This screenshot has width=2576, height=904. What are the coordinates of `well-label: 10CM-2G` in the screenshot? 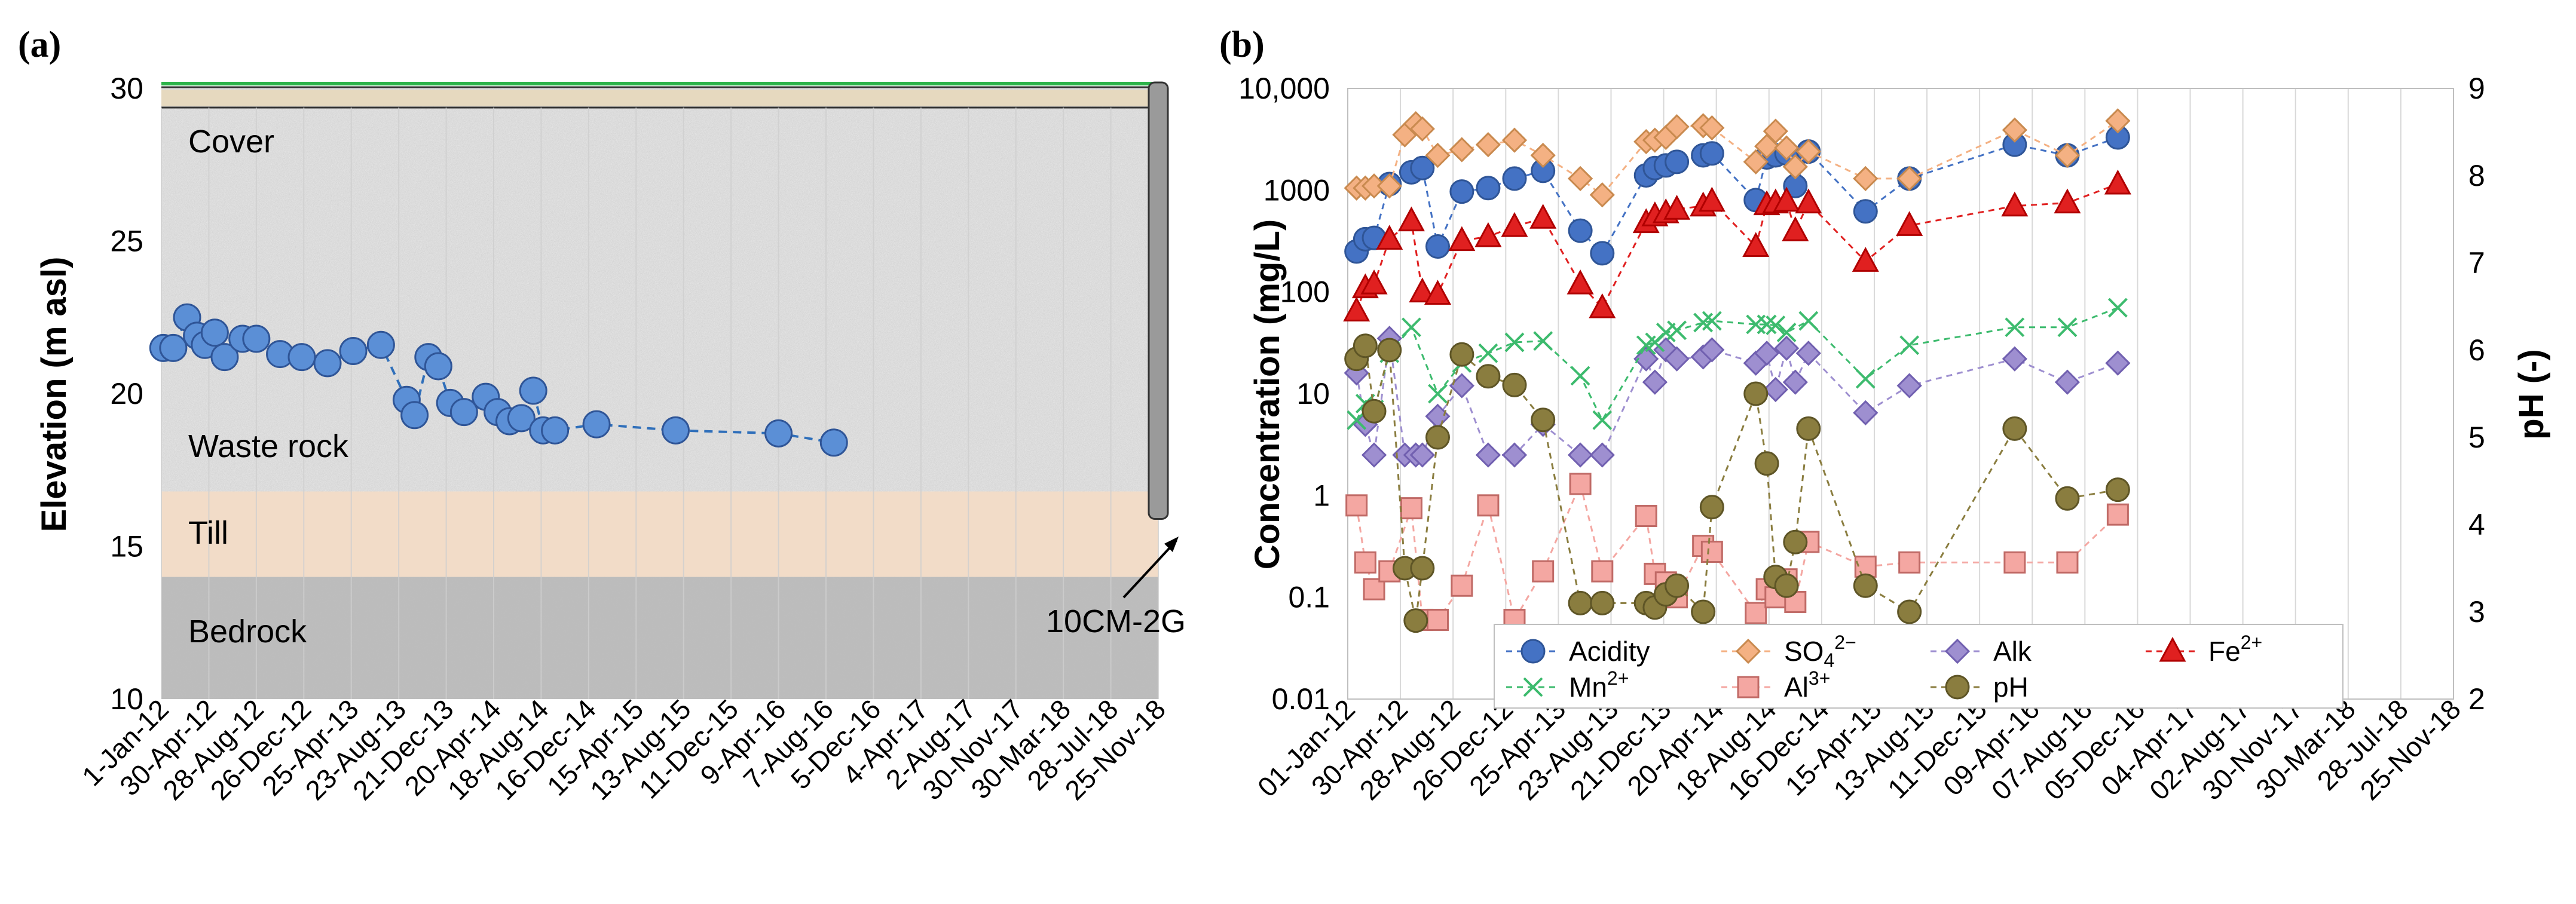 It's located at (1116, 621).